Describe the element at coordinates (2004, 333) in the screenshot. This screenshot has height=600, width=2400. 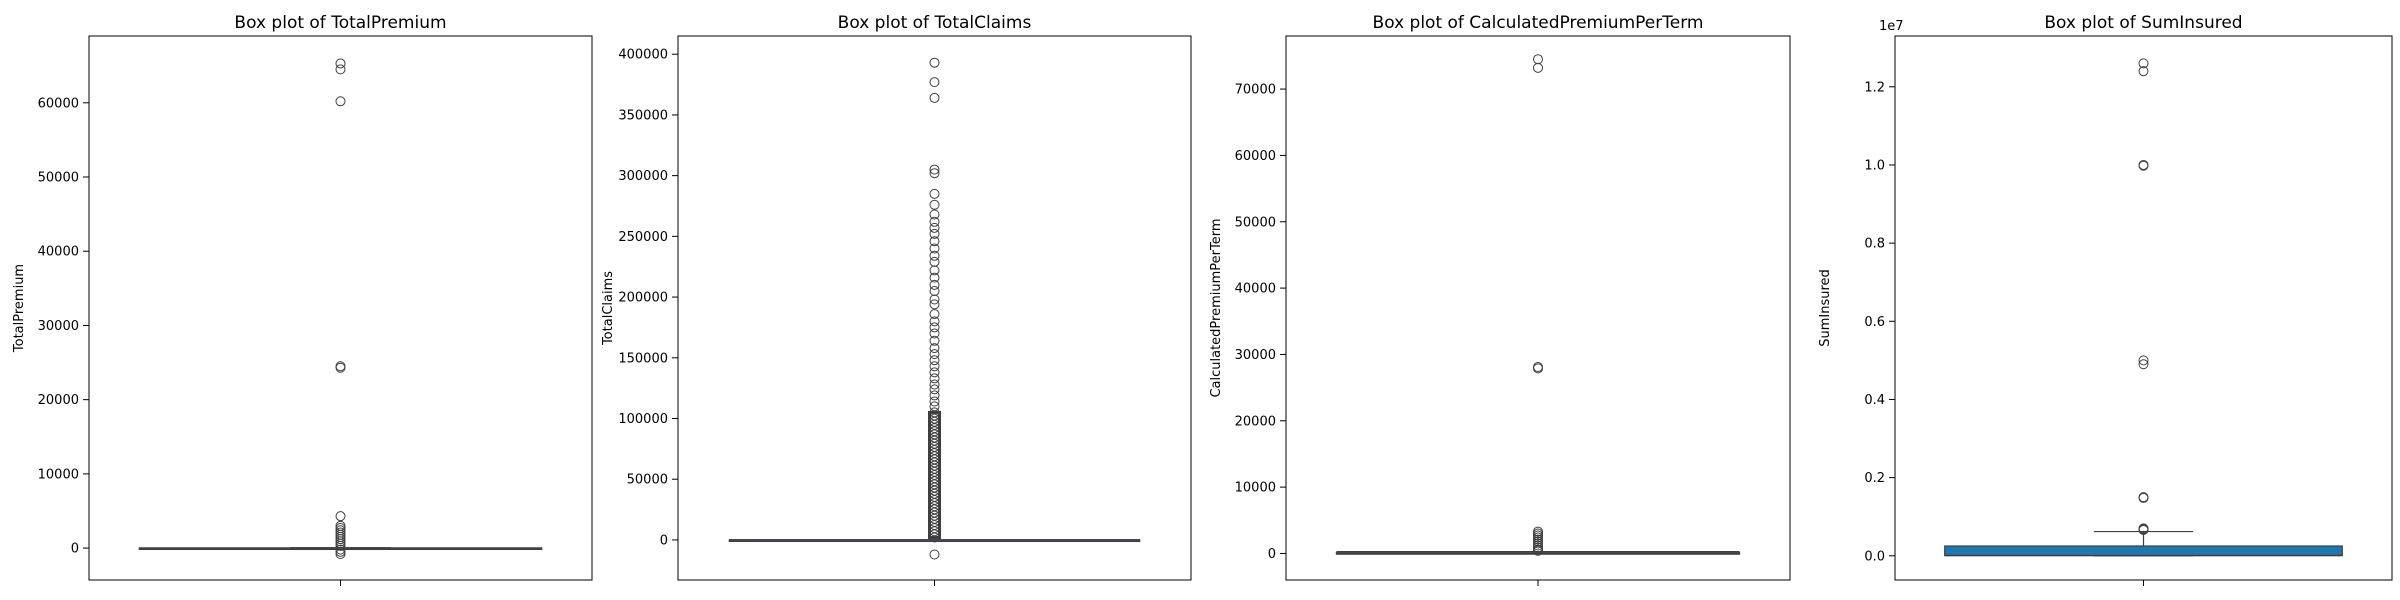
I see `y-axis-ticks: 0.0 0.2 0.4 0.6 0.8 1.0 1.2` at that location.